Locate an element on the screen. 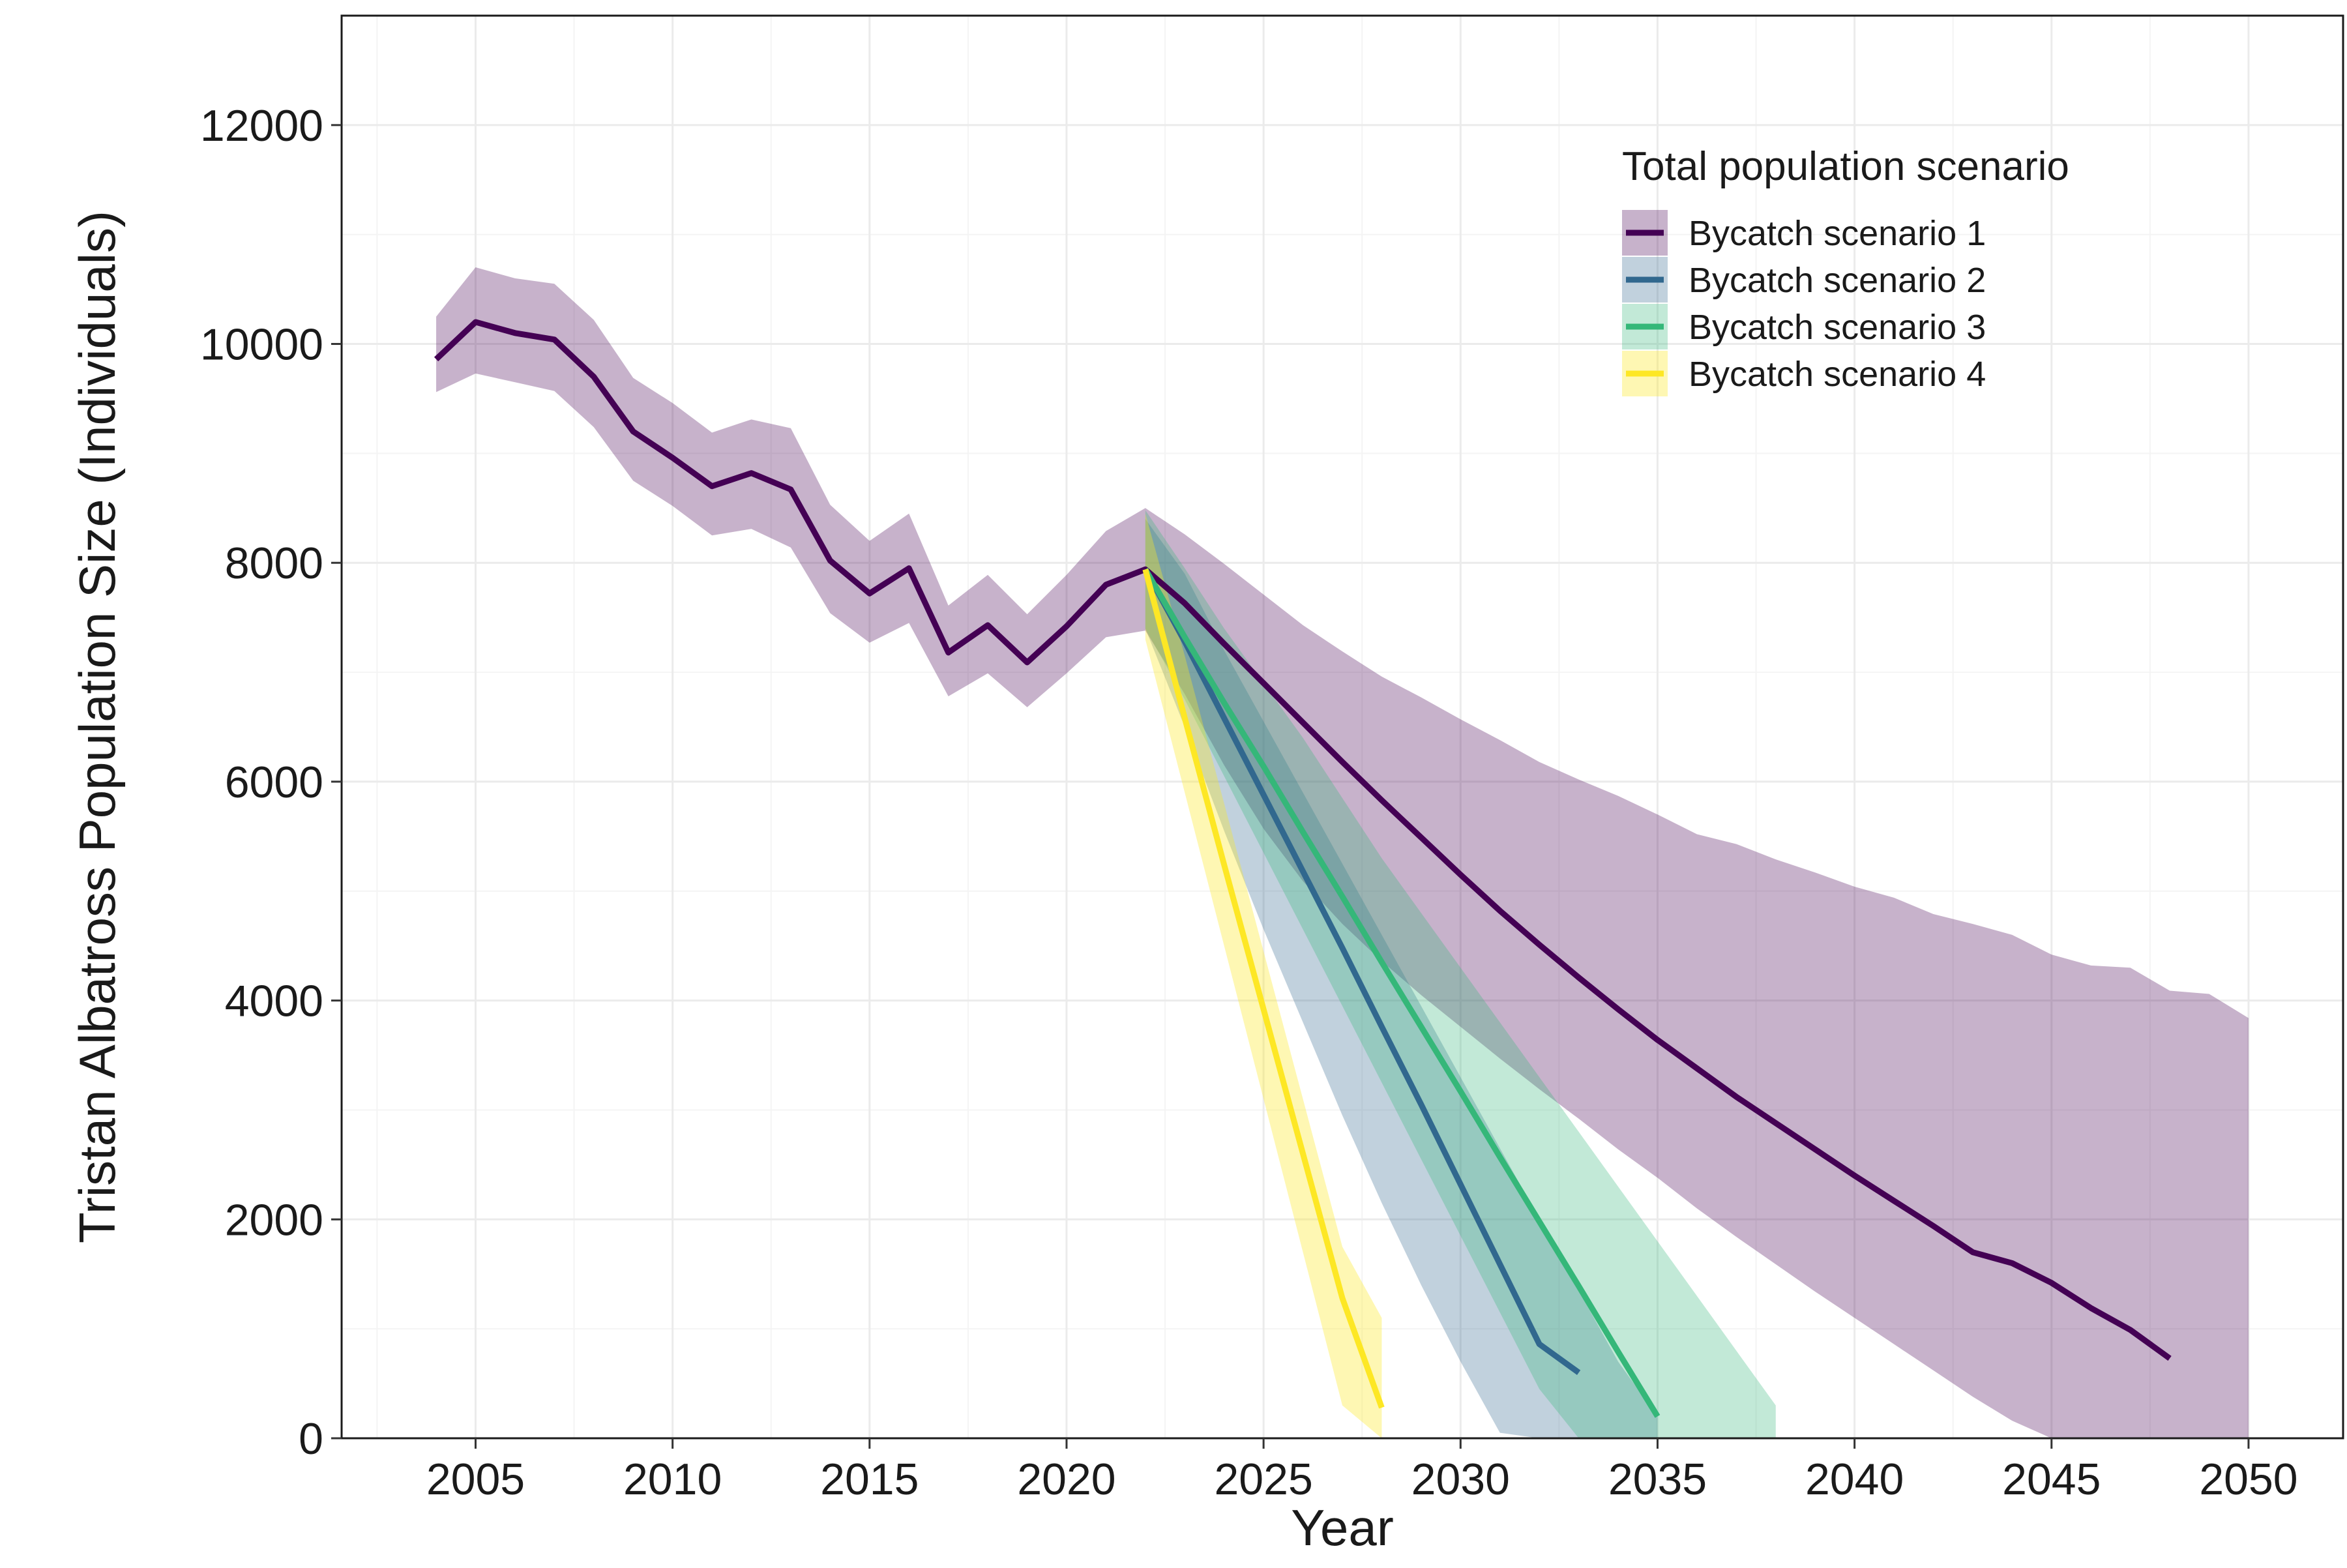 This screenshot has width=2347, height=1568. y-tick-label: 6000 is located at coordinates (274, 782).